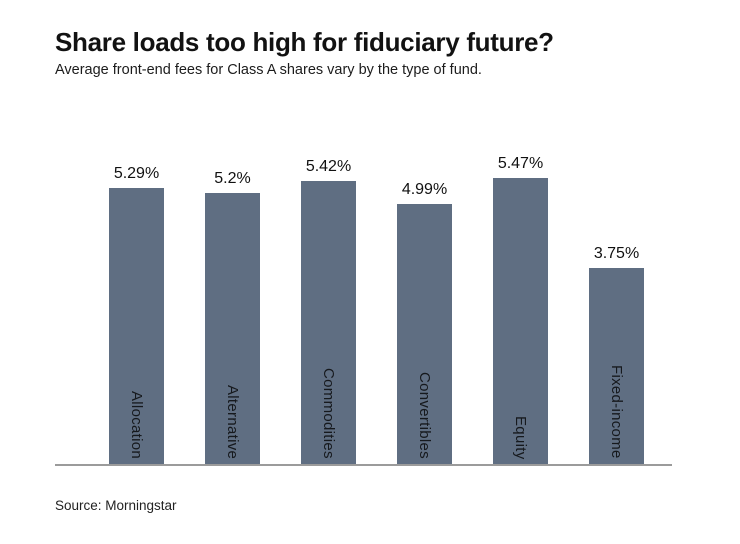  Describe the element at coordinates (328, 413) in the screenshot. I see `bar-category-label: Commodities` at that location.